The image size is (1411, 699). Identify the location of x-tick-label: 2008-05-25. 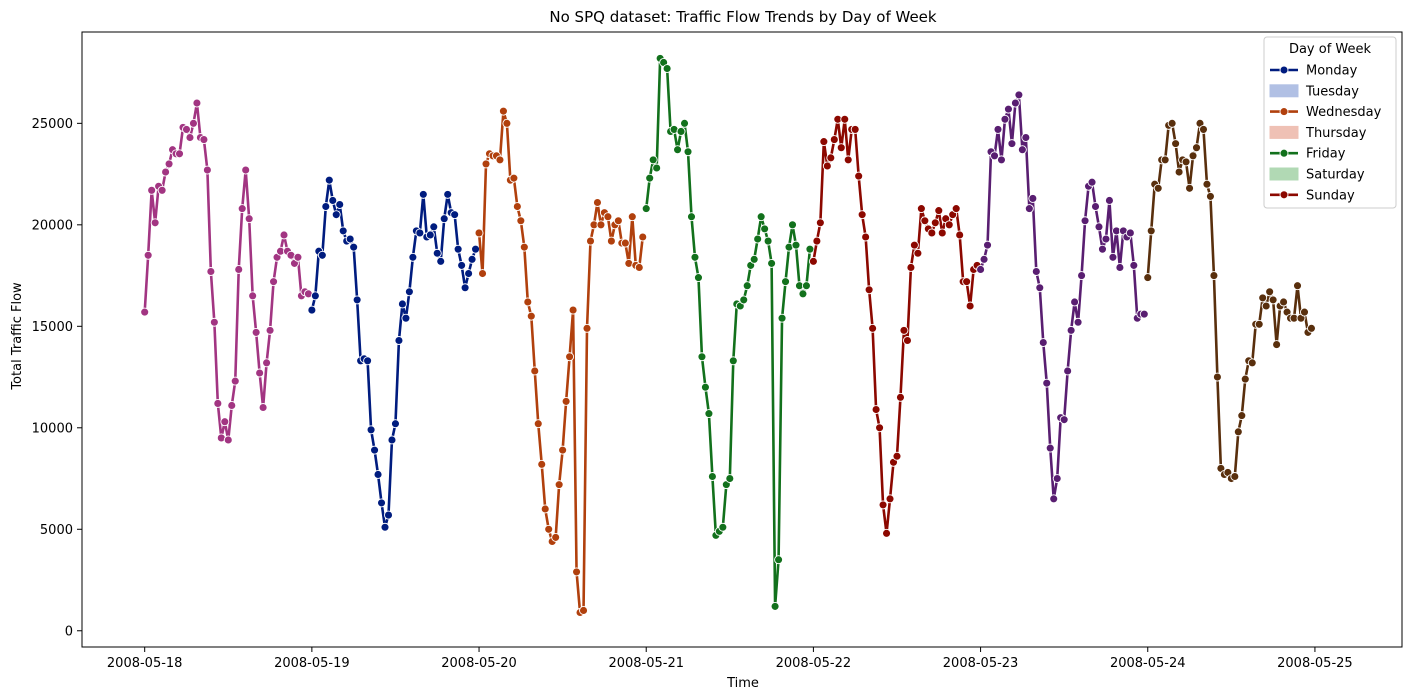
(1315, 663).